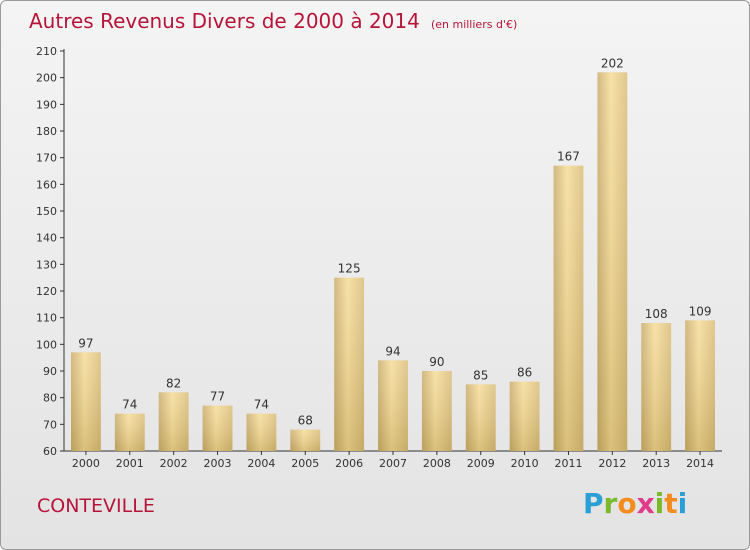 Image resolution: width=750 pixels, height=550 pixels. Describe the element at coordinates (480, 417) in the screenshot. I see `bar-shade-2009` at that location.